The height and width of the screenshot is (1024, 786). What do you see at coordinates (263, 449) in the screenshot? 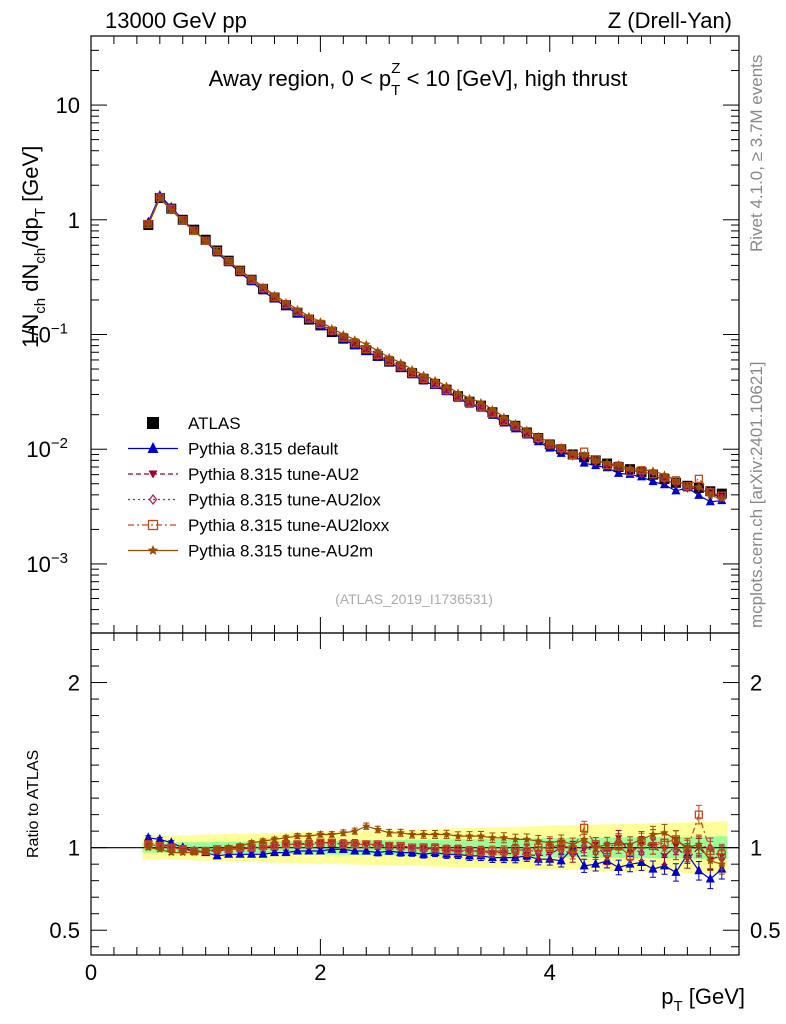
I see `legend-label-default: Pythia 8.315 default` at bounding box center [263, 449].